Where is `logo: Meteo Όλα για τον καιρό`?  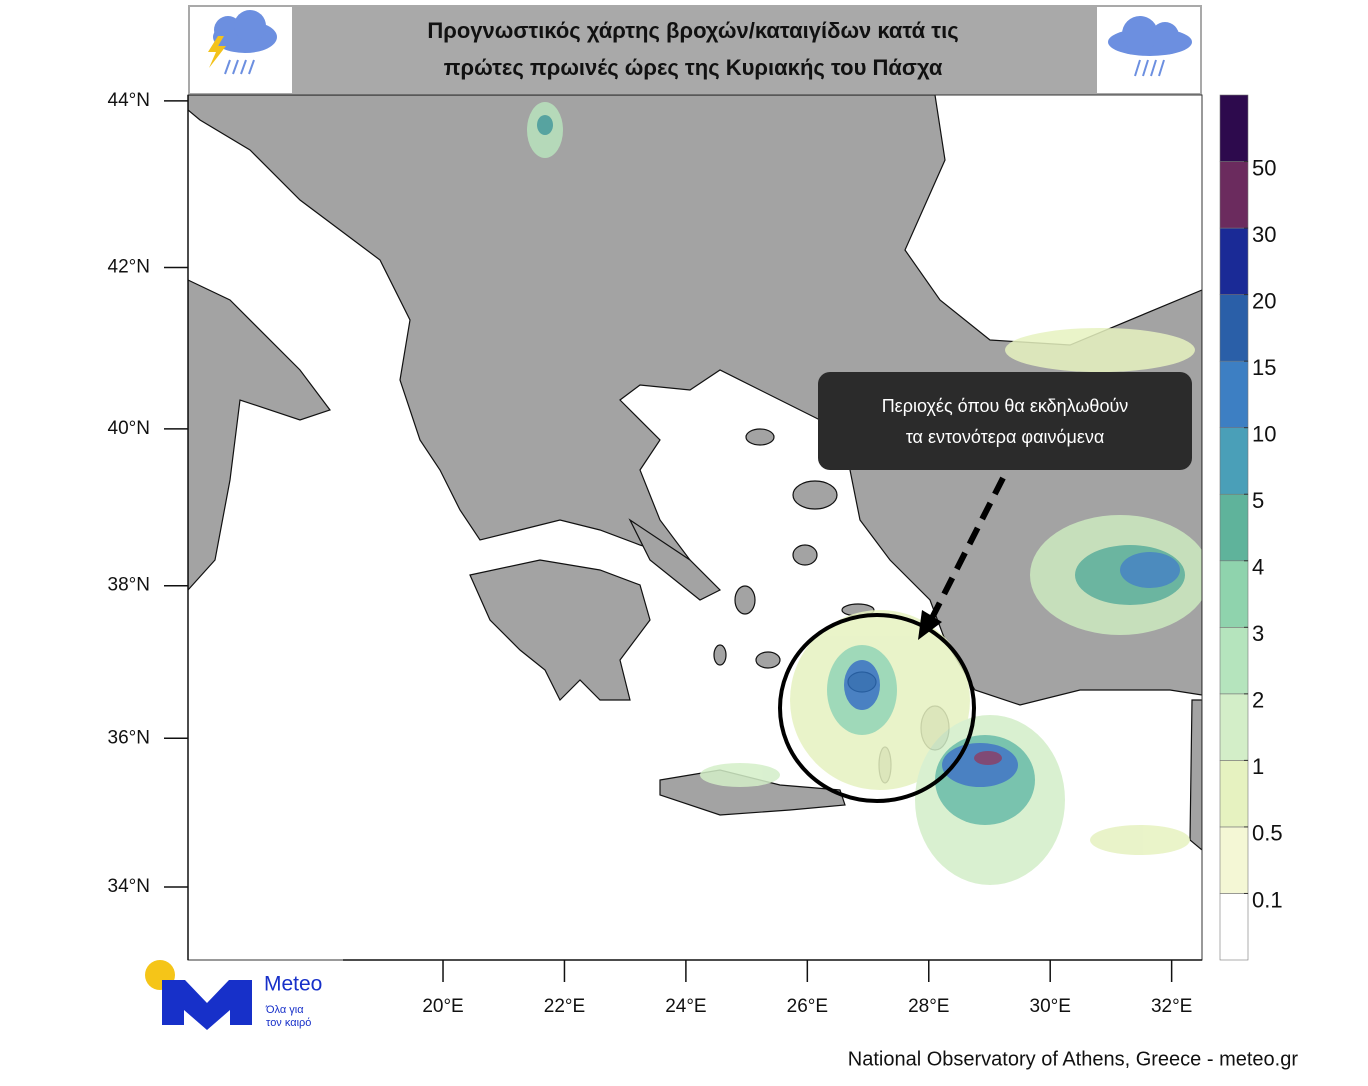 logo: Meteo Όλα για τον καιρό is located at coordinates (233, 995).